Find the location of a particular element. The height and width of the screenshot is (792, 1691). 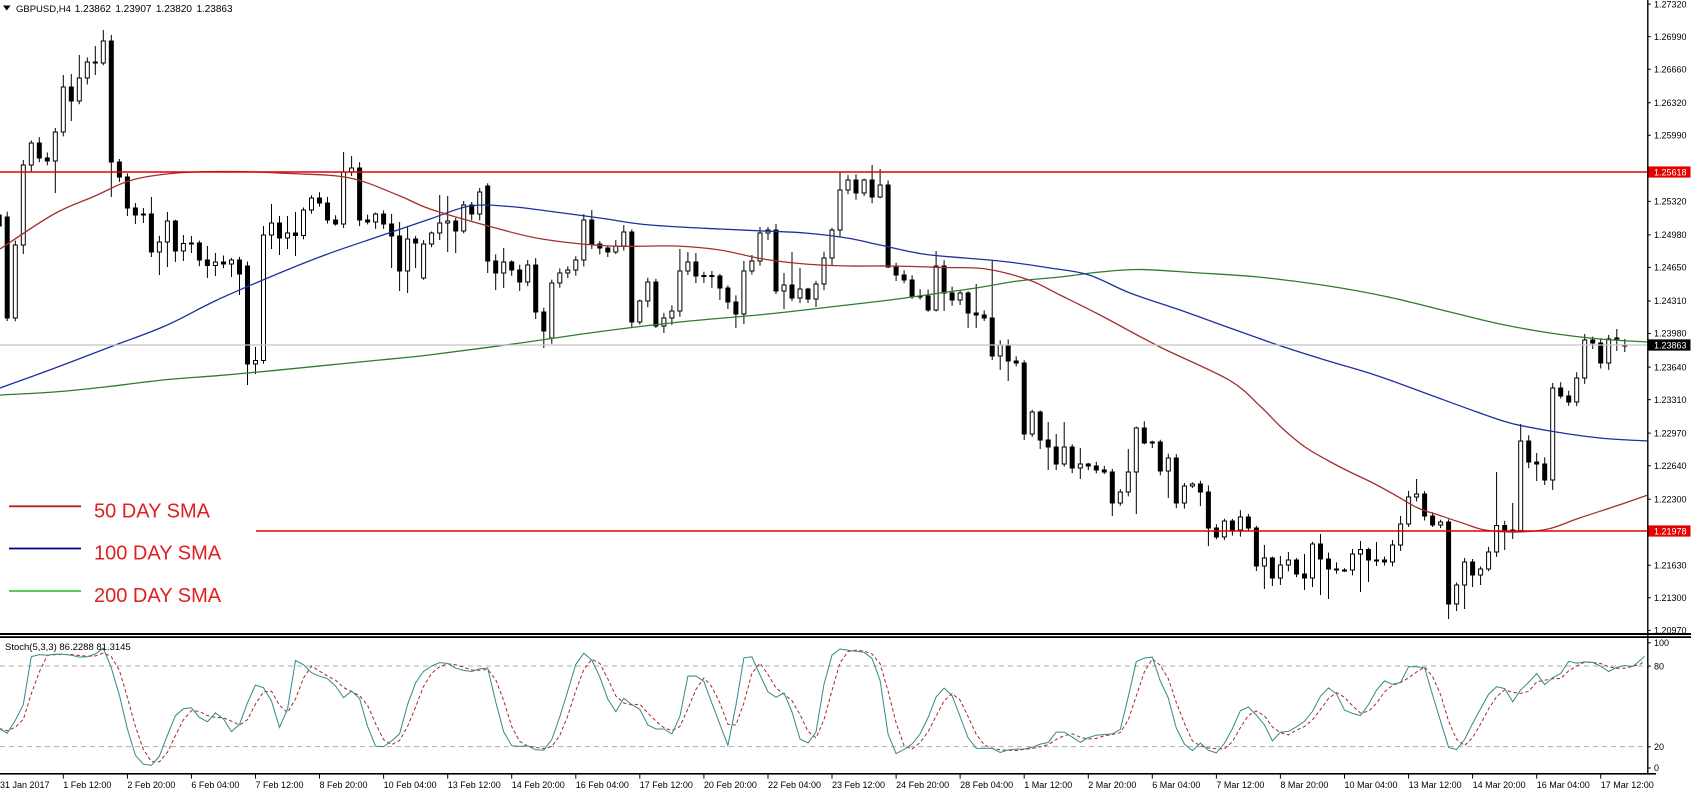

svg-text: 1.20970 is located at coordinates (1670, 631).